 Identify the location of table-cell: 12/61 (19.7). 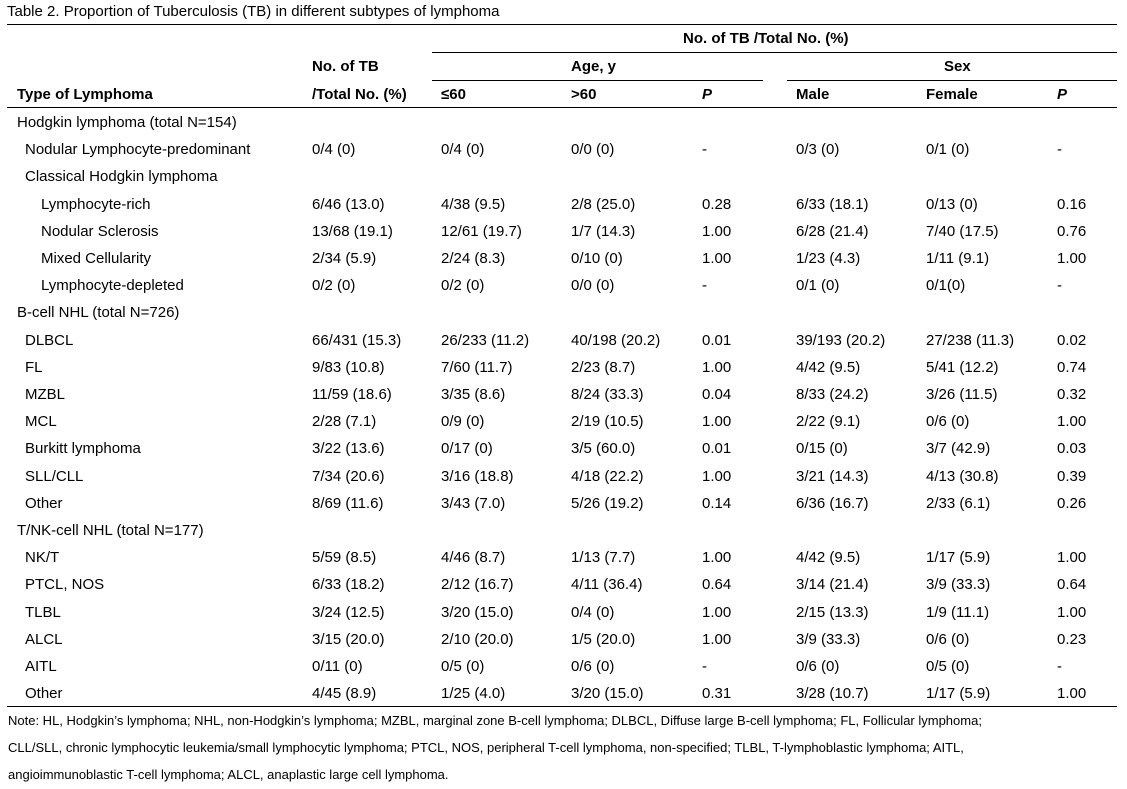
(481, 231).